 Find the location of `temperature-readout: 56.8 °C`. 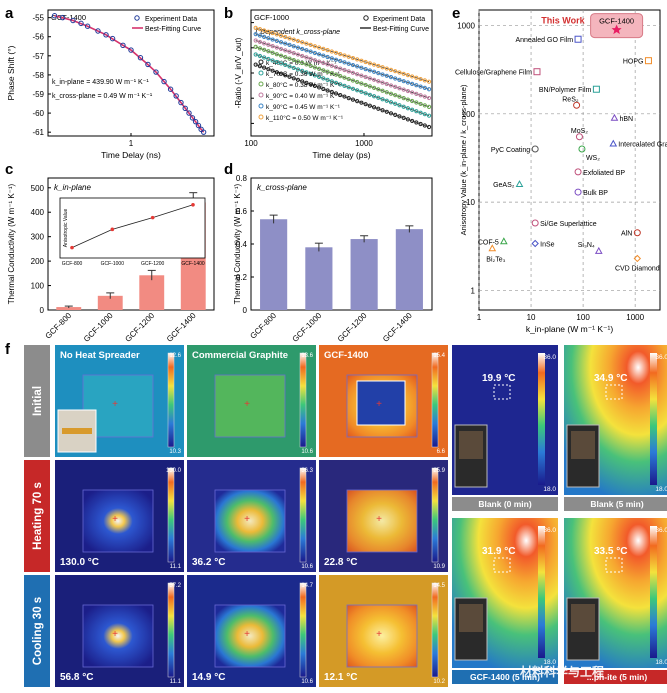

temperature-readout: 56.8 °C is located at coordinates (76, 677).